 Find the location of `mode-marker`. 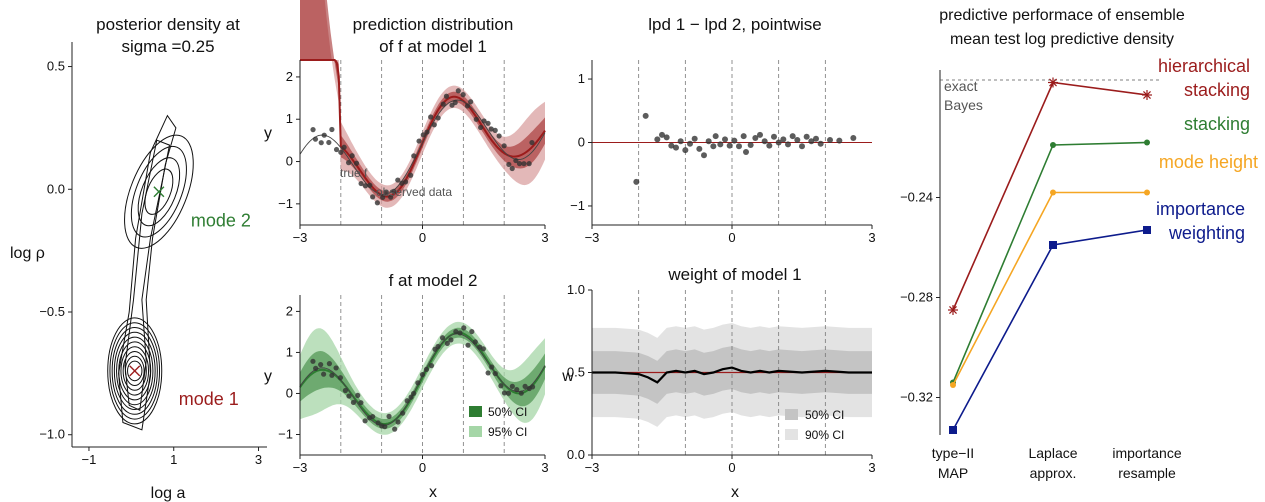

mode-marker is located at coordinates (135, 371).